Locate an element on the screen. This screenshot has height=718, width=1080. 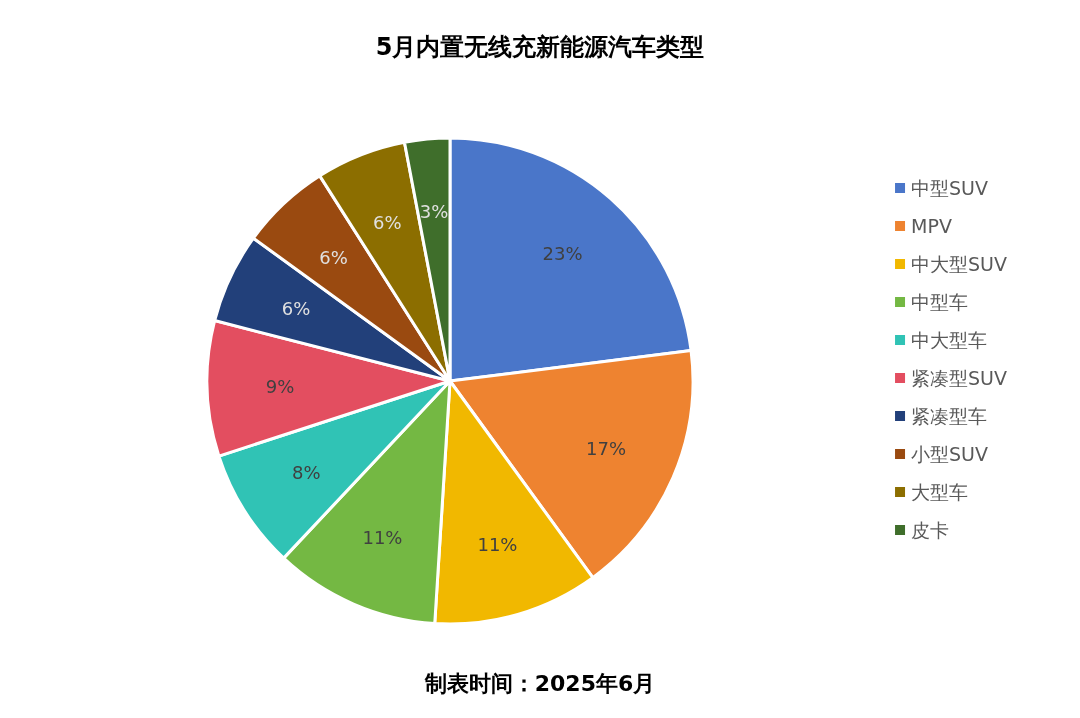
data-label: 9% is located at coordinates (280, 386).